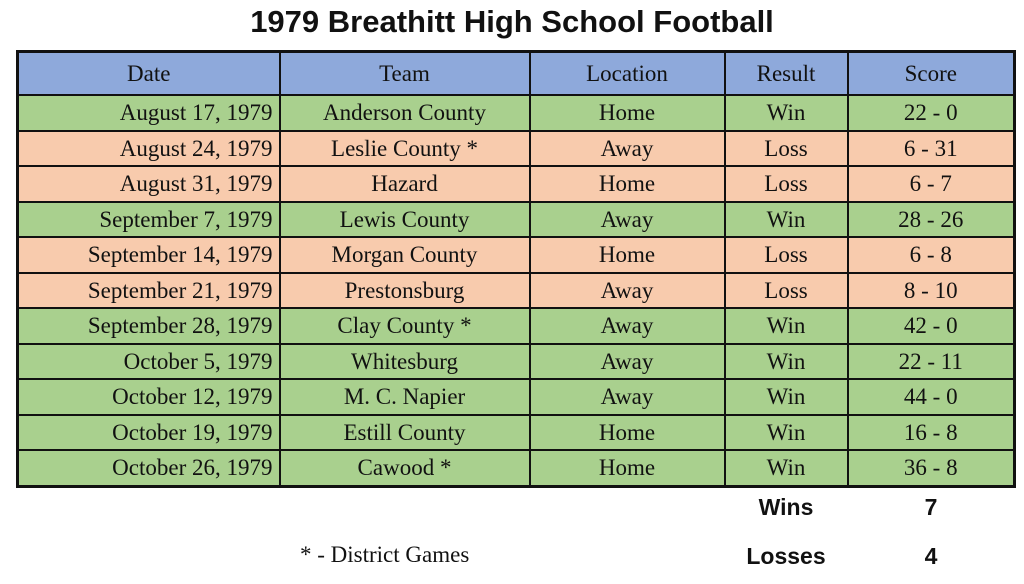  I want to click on table-row: October 5, 1979 Whitesburg Away Win 22 - 11, so click(516, 361).